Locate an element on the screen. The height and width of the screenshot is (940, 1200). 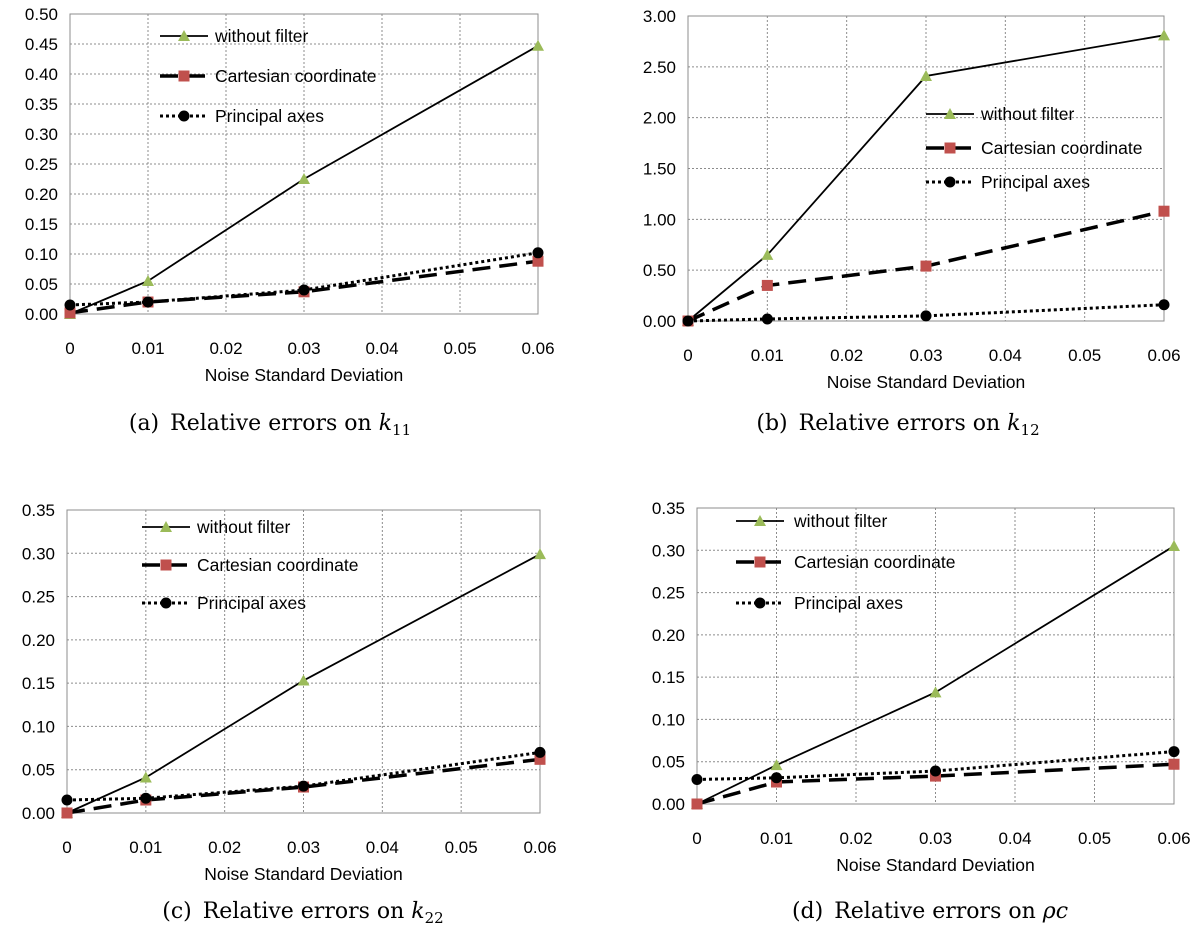
y-tick-label: 0.45 is located at coordinates (41, 44).